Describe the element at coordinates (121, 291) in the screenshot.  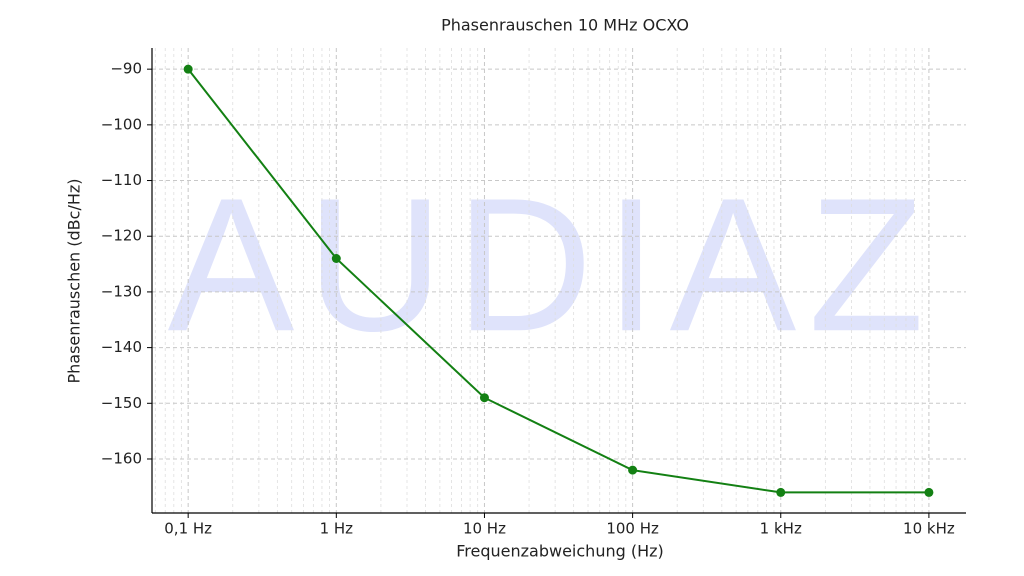
I see `y-tick-label: −130` at that location.